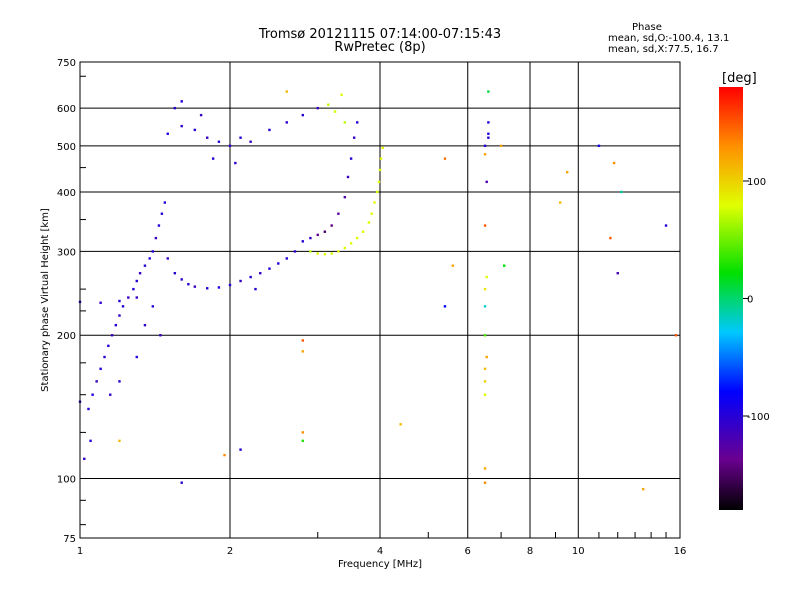 This screenshot has height=600, width=800. What do you see at coordinates (647, 27) in the screenshot?
I see `phase-label: Phase` at bounding box center [647, 27].